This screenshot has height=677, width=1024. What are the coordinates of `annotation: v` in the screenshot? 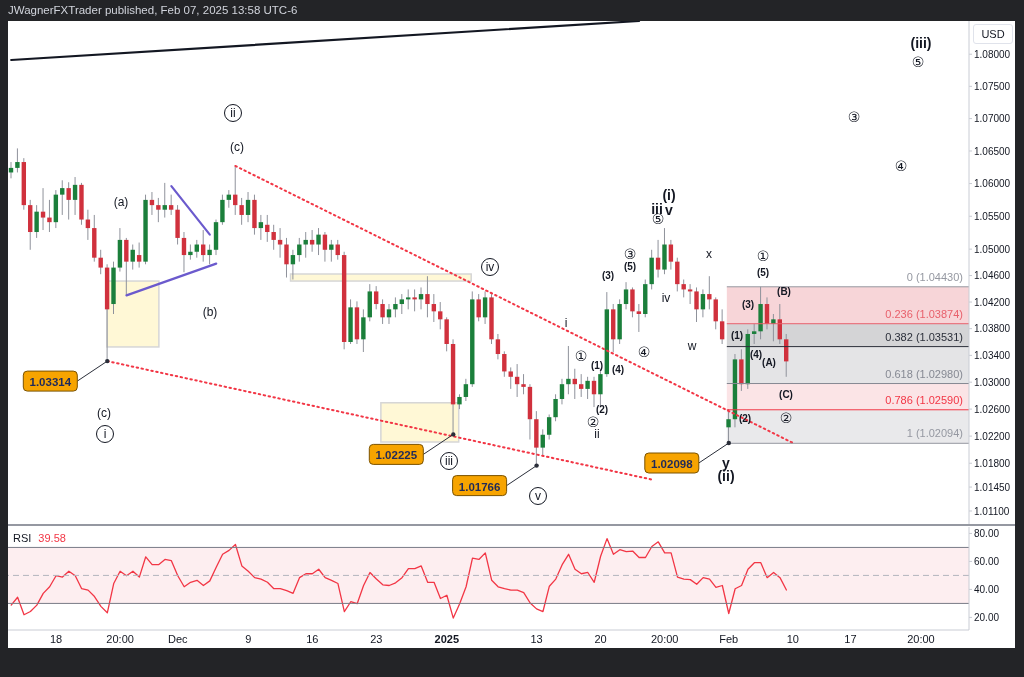 It's located at (538, 496).